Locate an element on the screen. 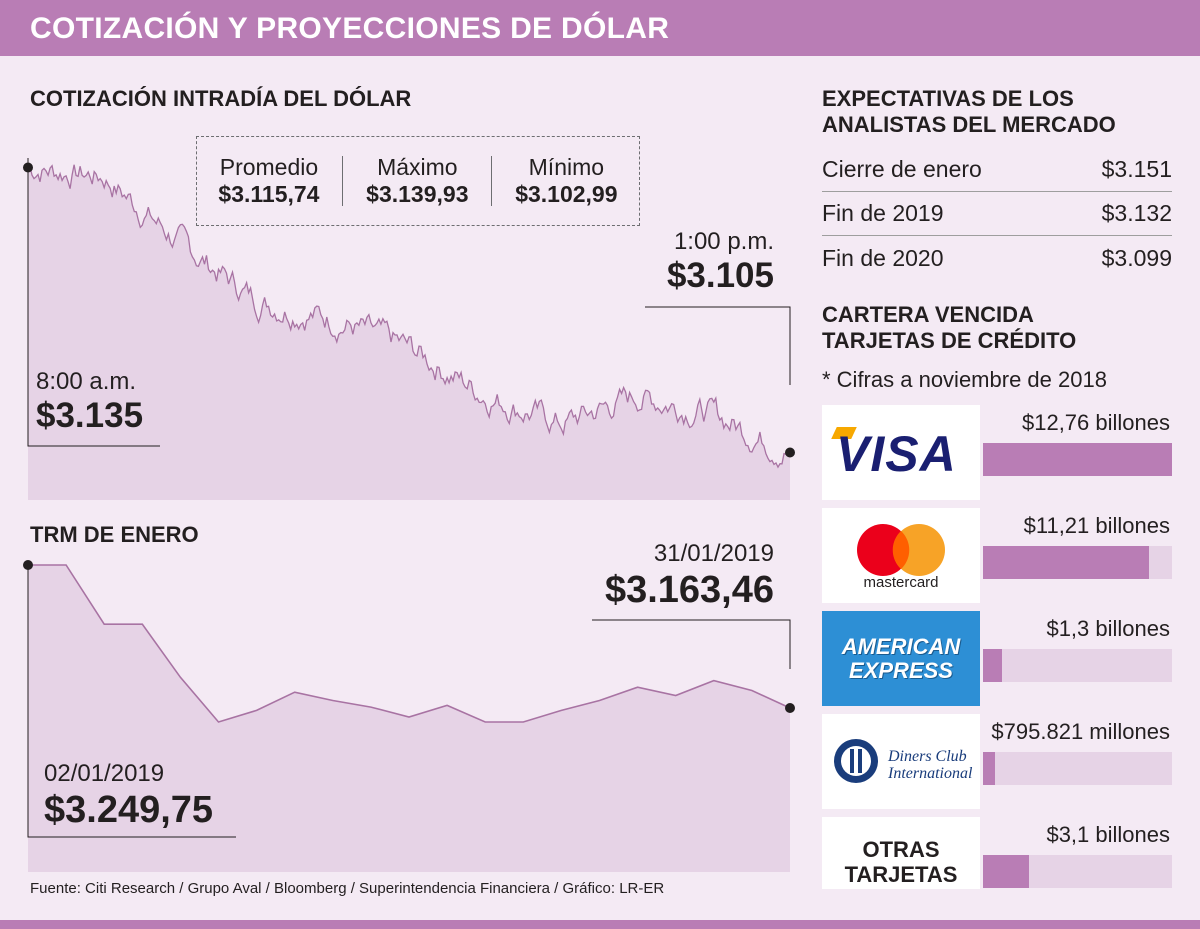  amex-logo: AMERICAN EXPRESS is located at coordinates (901, 658).